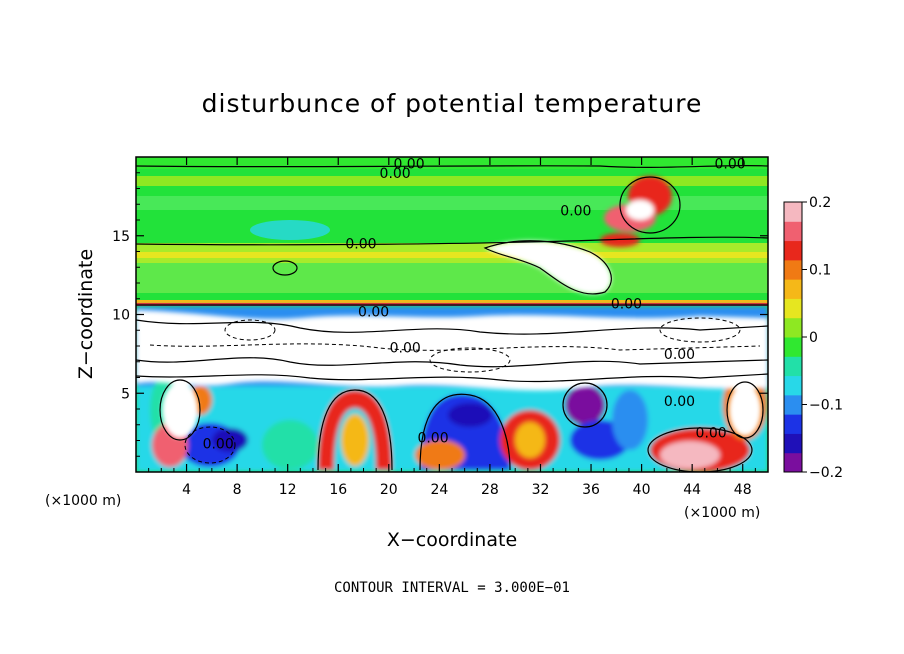 This screenshot has width=904, height=654. What do you see at coordinates (83, 501) in the screenshot?
I see `x-unit-left: (×1000 m)` at bounding box center [83, 501].